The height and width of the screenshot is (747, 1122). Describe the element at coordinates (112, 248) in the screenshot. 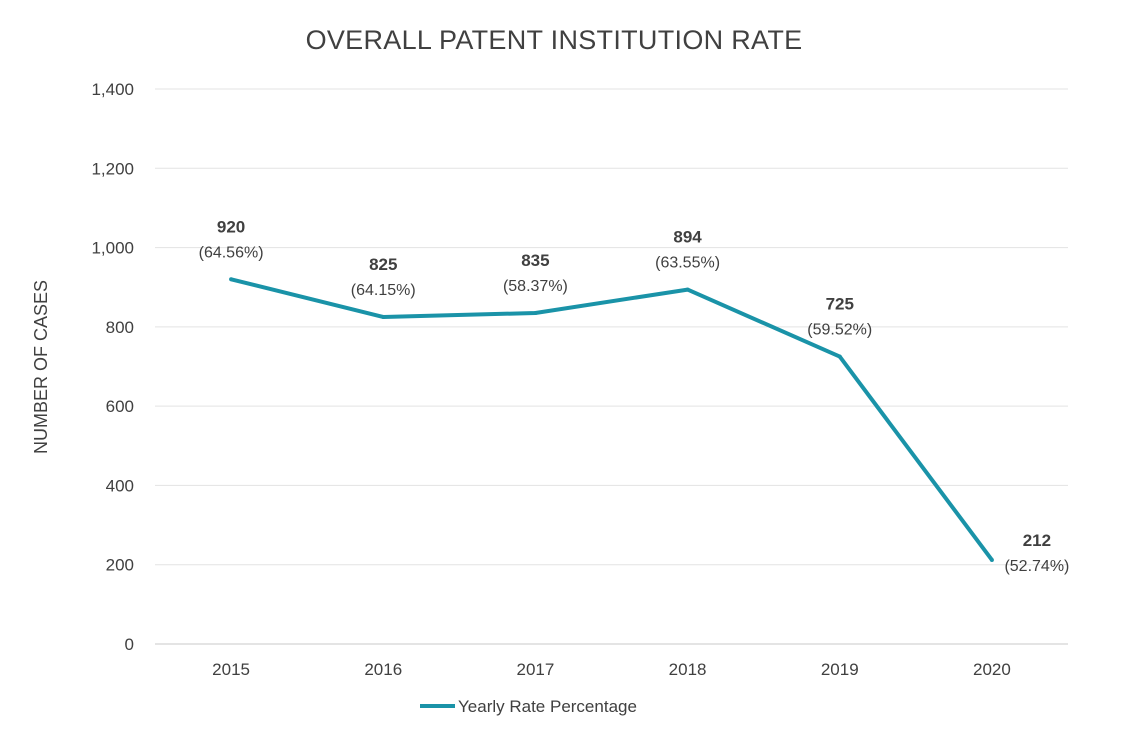

I see `y-tick-label: 1,000` at that location.